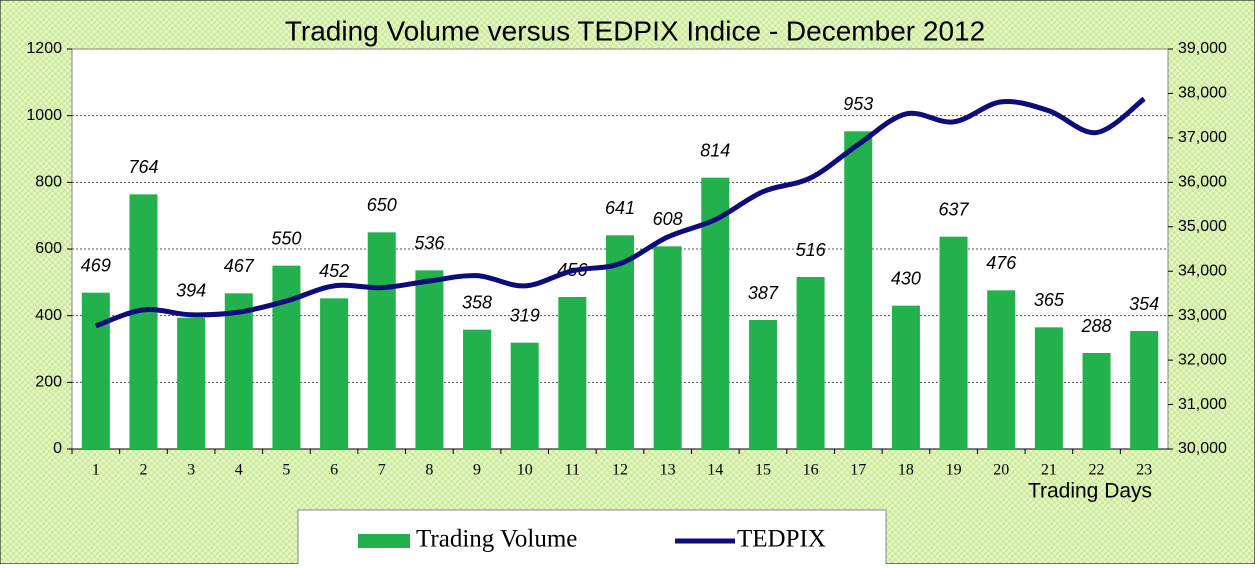 This screenshot has width=1255, height=569. Describe the element at coordinates (1202, 48) in the screenshot. I see `y2-tick-label: 39,000` at that location.